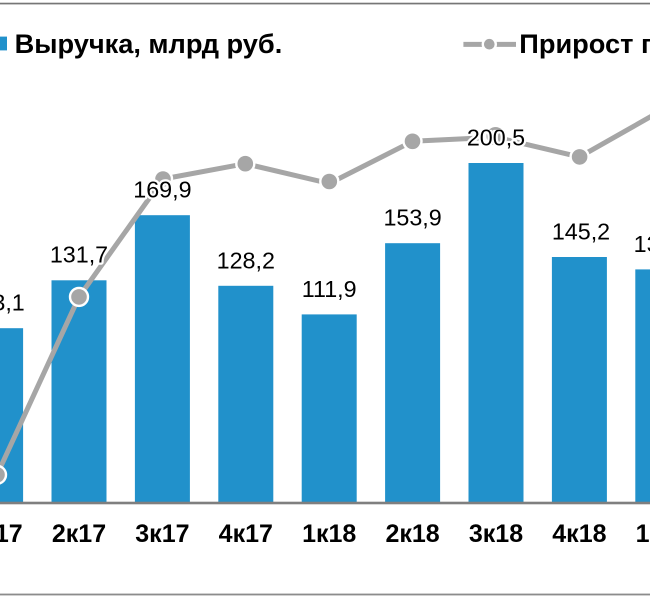 The image size is (650, 600). Describe the element at coordinates (329, 534) in the screenshot. I see `svg-text: 1к18` at that location.